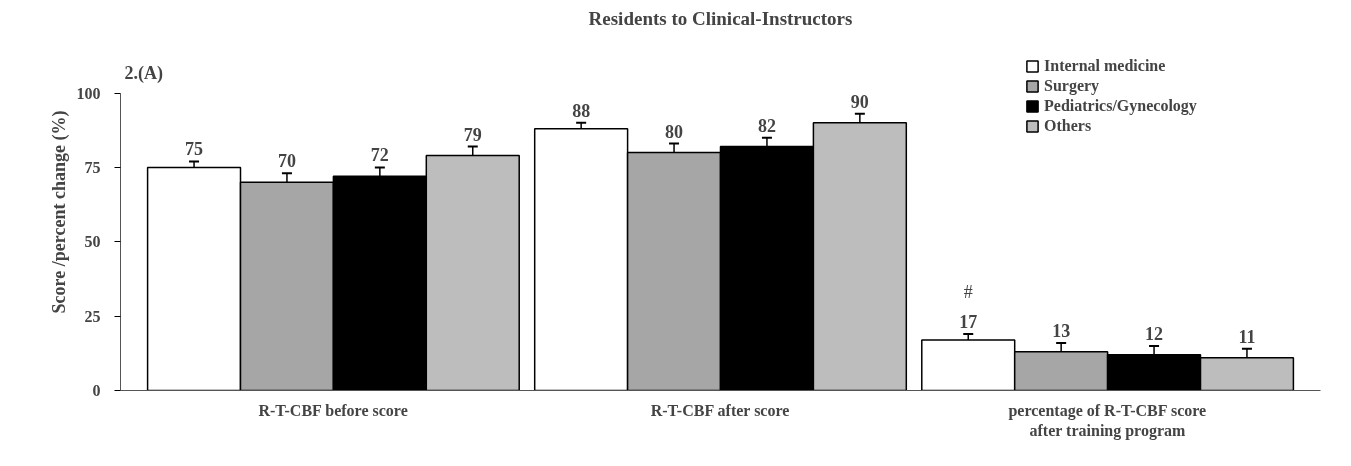 The width and height of the screenshot is (1351, 466). I want to click on annotation: #, so click(968, 291).